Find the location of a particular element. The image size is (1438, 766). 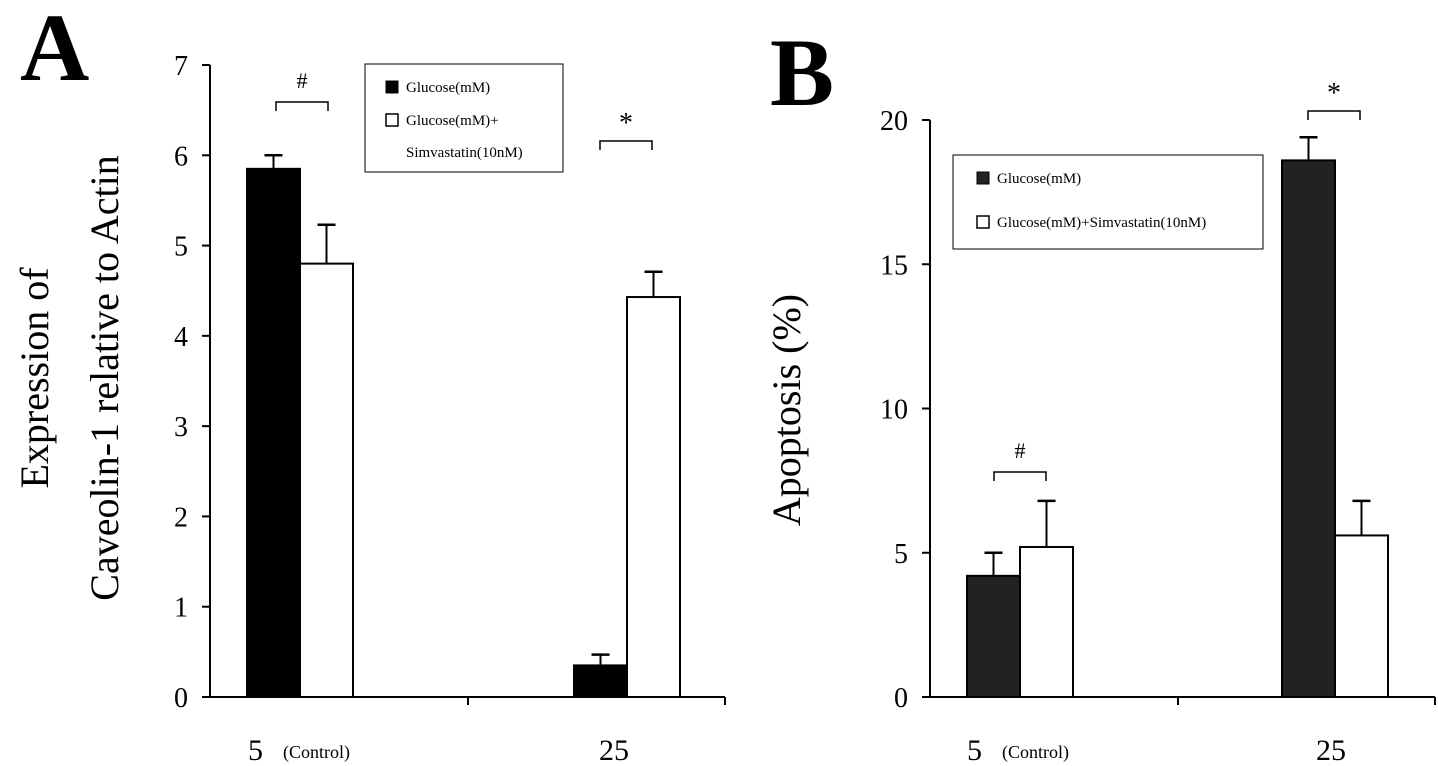

y-tick-label: 6 is located at coordinates (181, 156).